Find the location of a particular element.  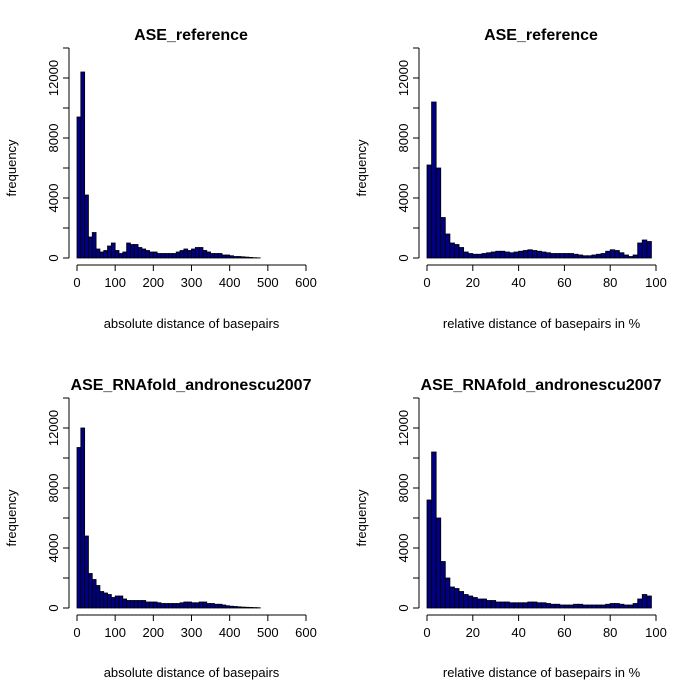

x-tick-label: 400 is located at coordinates (230, 282).